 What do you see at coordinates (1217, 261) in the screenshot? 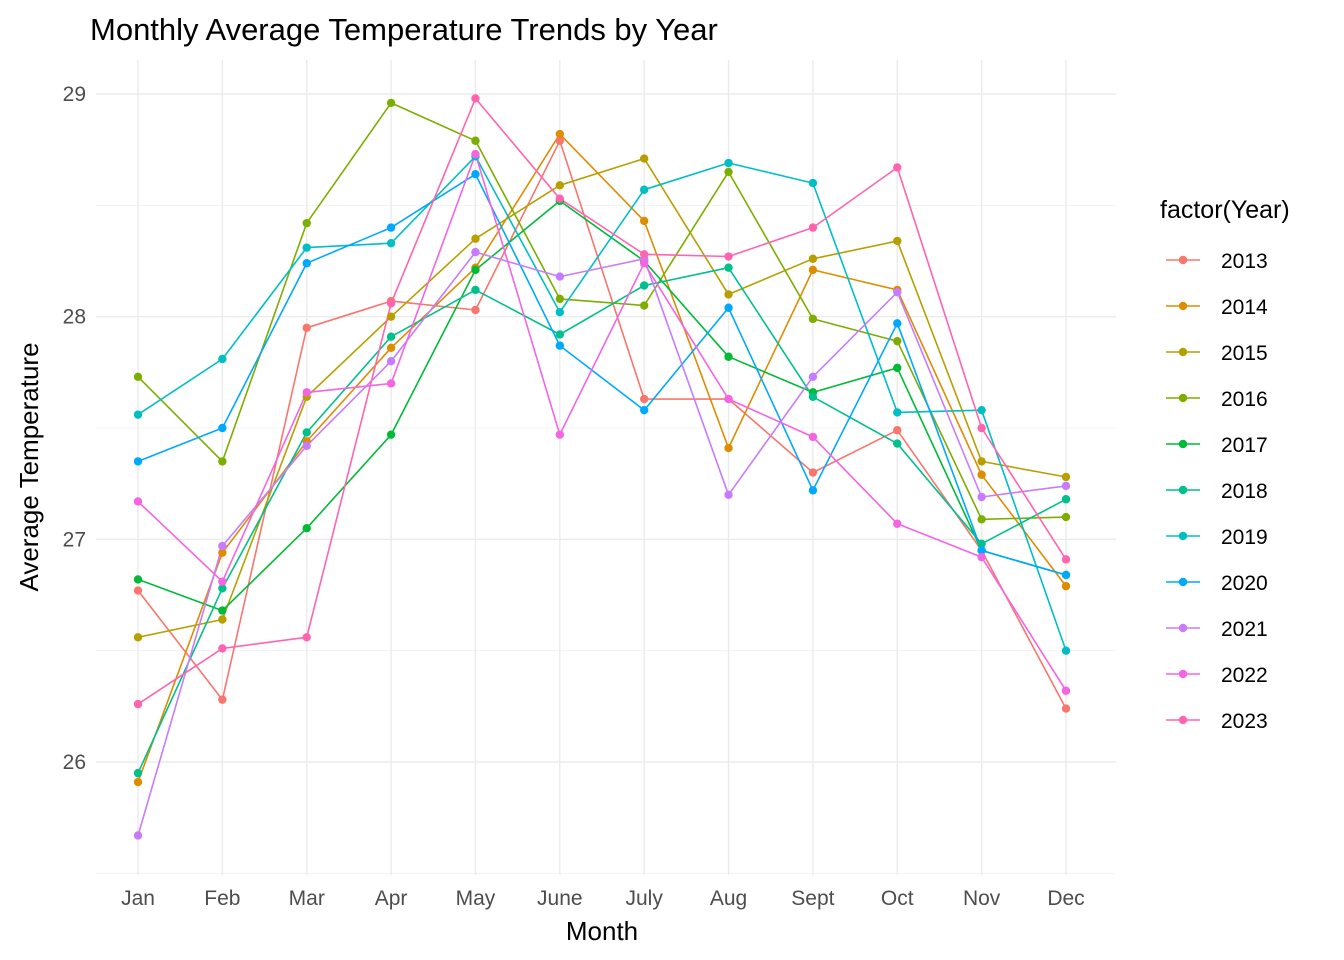
I see `legend-item-2013: 2013` at bounding box center [1217, 261].